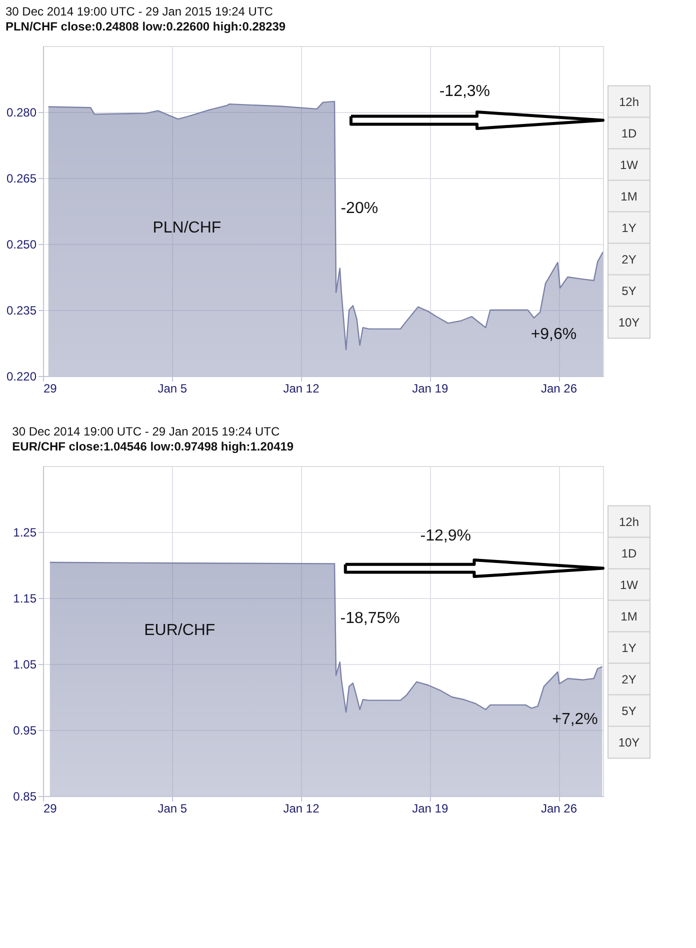 The height and width of the screenshot is (948, 696). Describe the element at coordinates (464, 91) in the screenshot. I see `annotation: -12,3%` at that location.